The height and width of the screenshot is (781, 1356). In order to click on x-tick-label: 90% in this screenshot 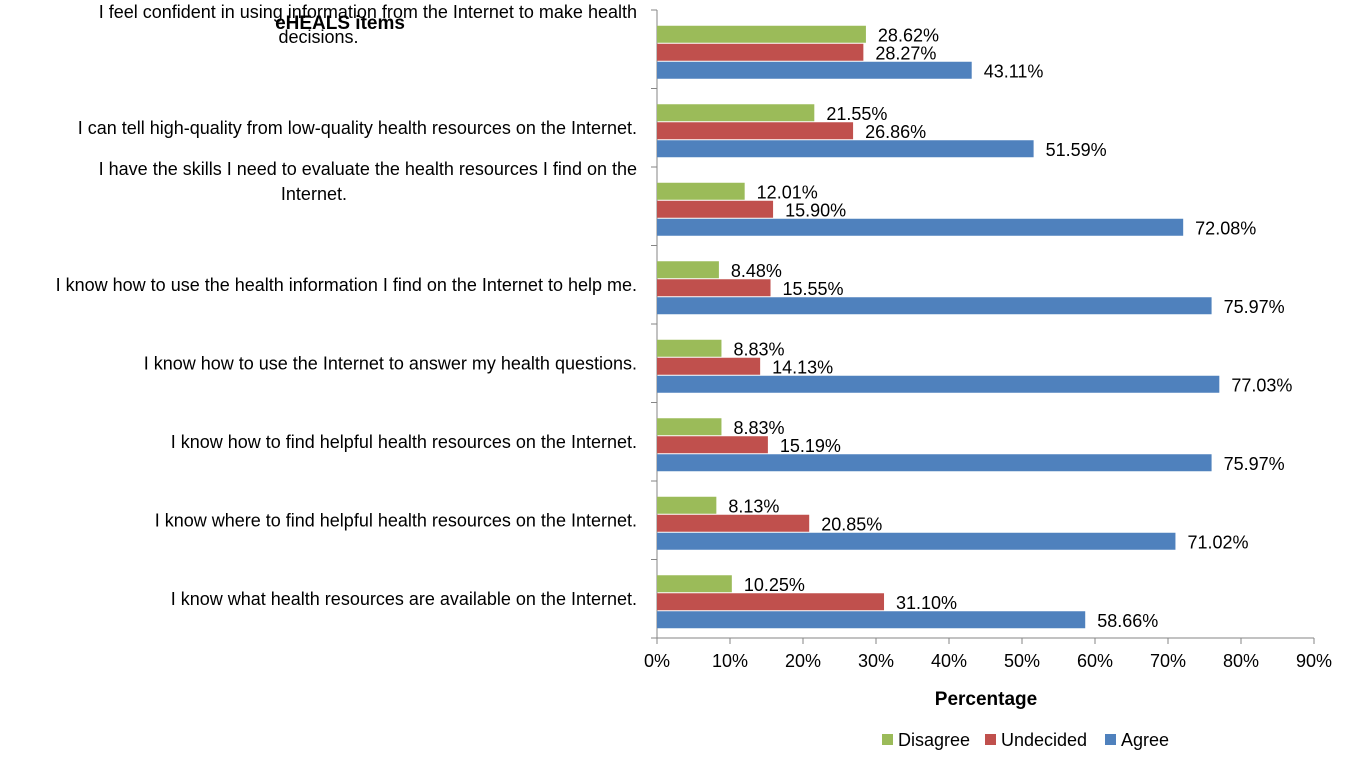, I will do `click(1314, 661)`.